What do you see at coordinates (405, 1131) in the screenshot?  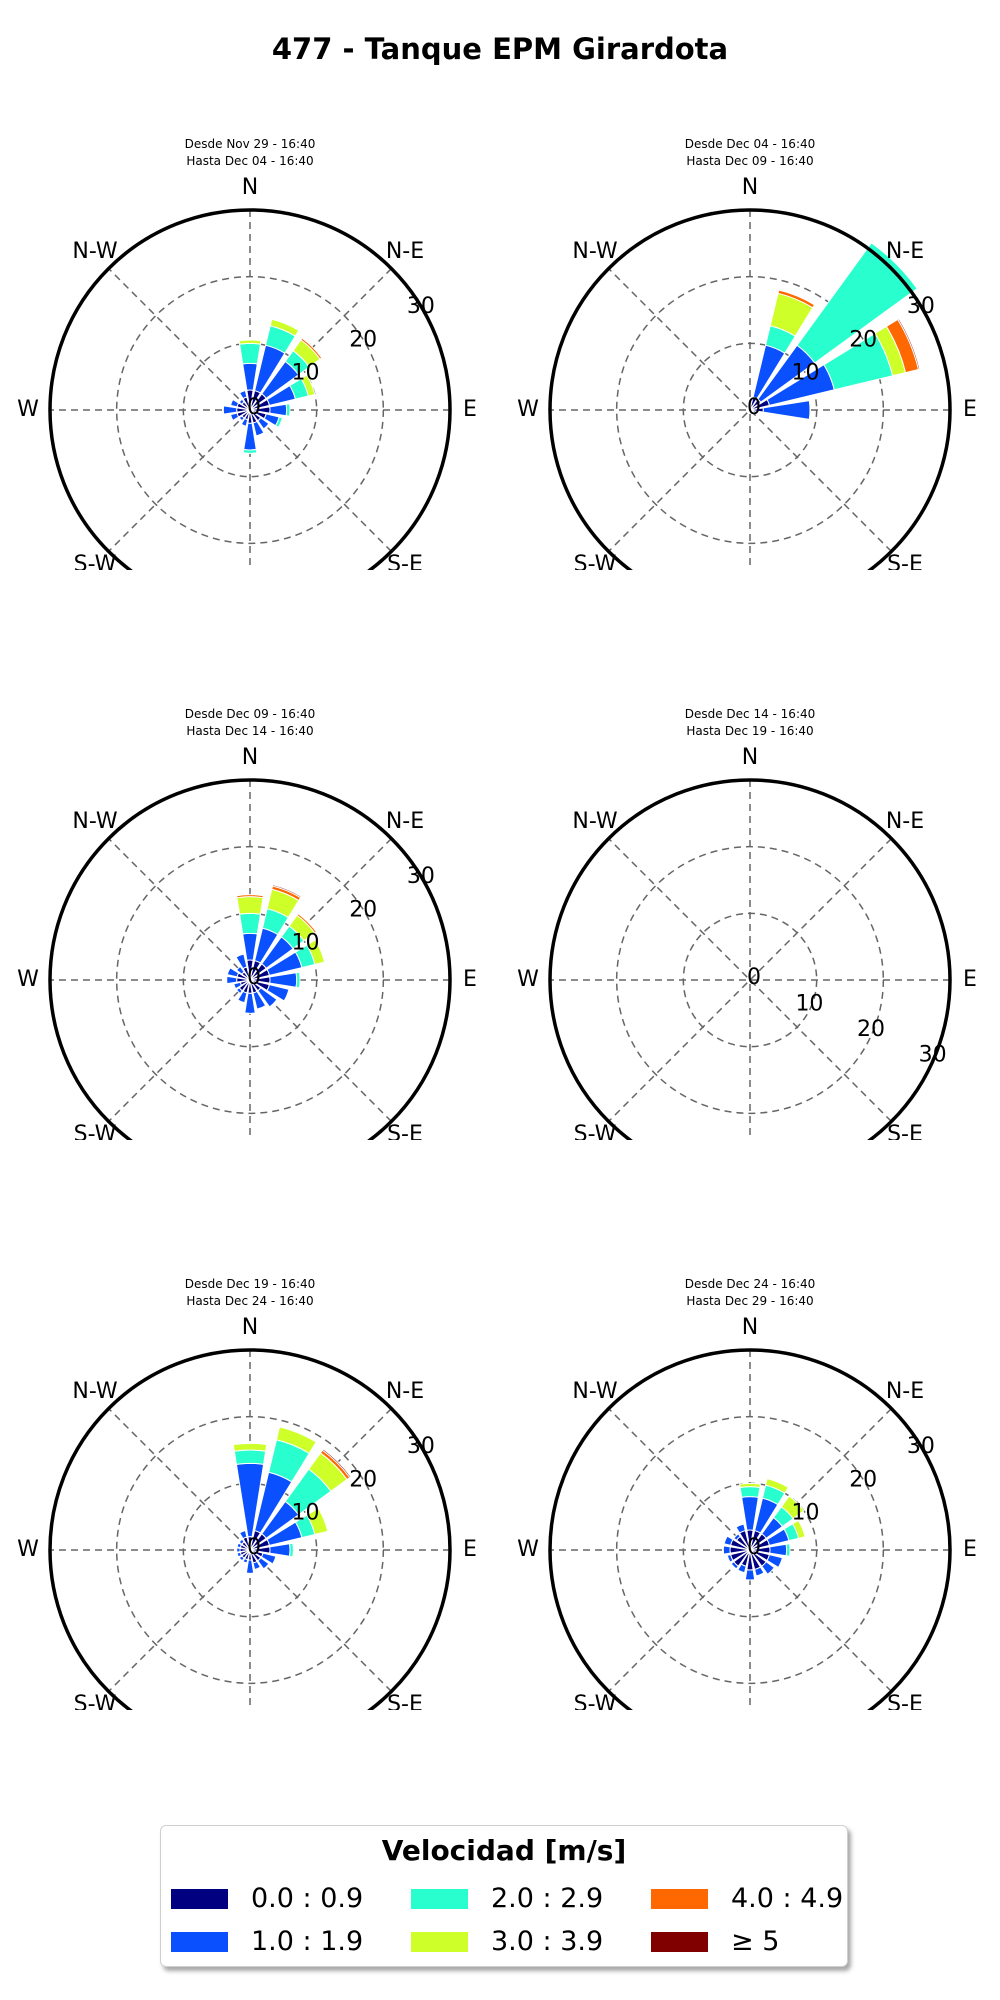 I see `compass-label: S-E` at bounding box center [405, 1131].